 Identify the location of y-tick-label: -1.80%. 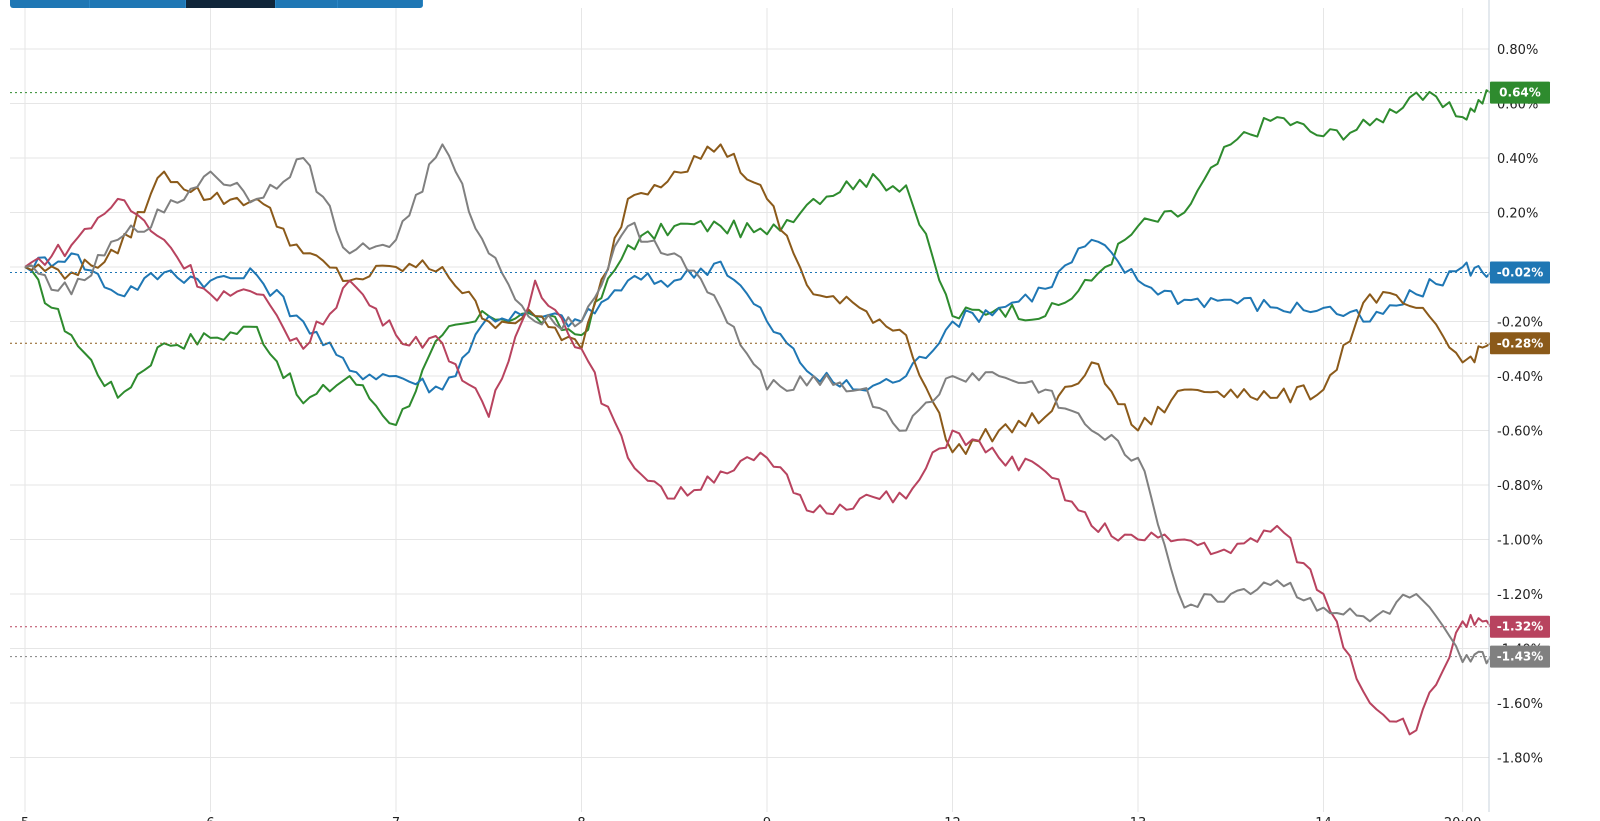
(1520, 759).